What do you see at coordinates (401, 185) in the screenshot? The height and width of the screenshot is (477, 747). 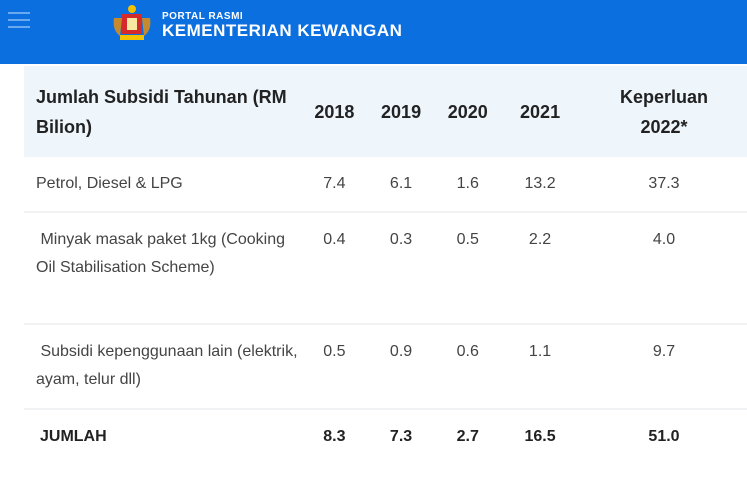 I see `cell: 6.1` at bounding box center [401, 185].